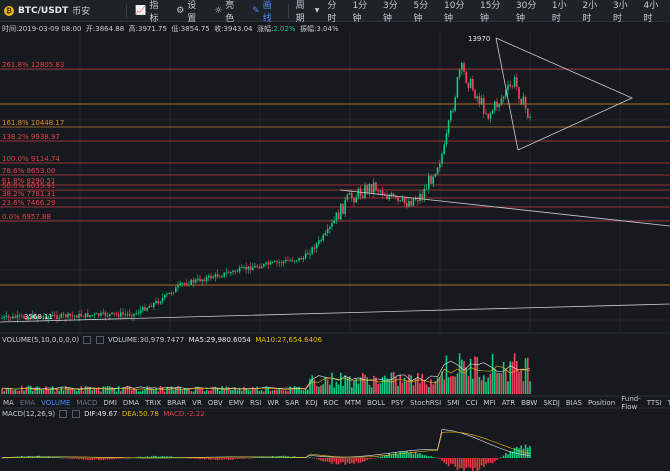 Image resolution: width=670 pixels, height=471 pixels. I want to click on indicator-tab: VOLUME, so click(56, 403).